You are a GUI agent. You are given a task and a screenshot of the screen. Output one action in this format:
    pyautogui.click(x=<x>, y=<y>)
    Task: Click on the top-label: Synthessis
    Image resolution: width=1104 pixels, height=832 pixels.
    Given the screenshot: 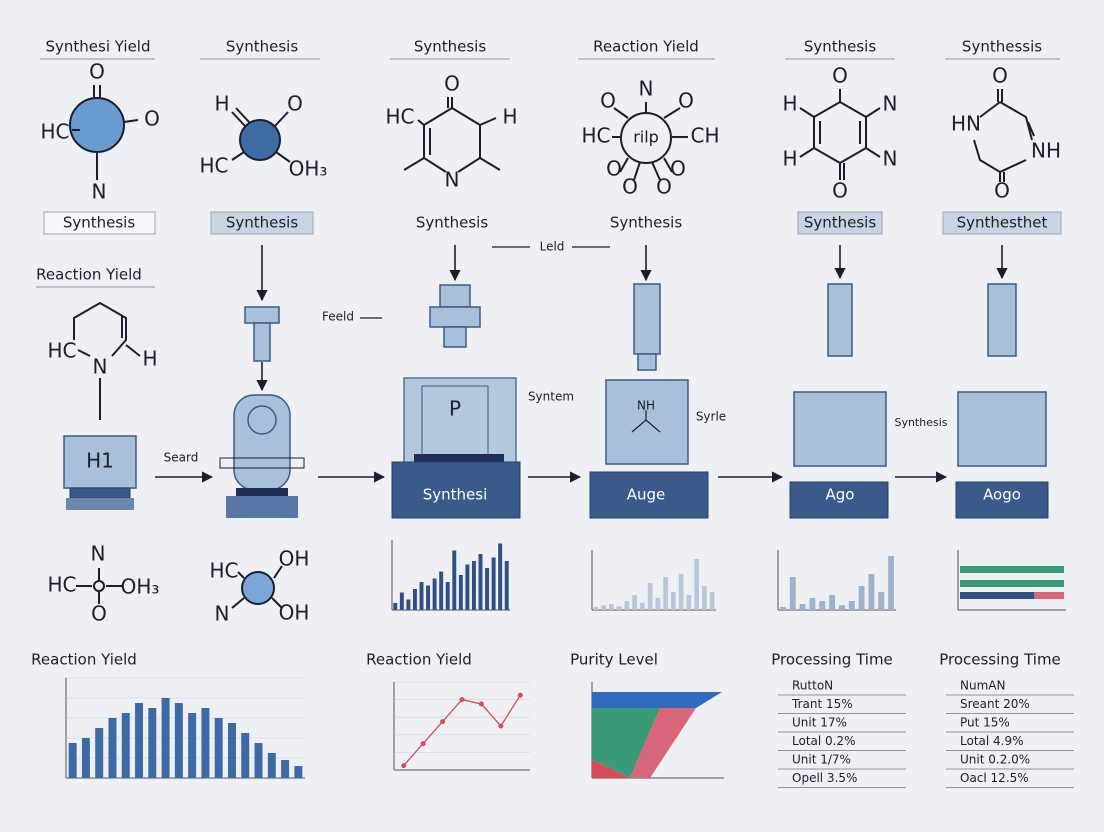 What is the action you would take?
    pyautogui.click(x=1002, y=47)
    